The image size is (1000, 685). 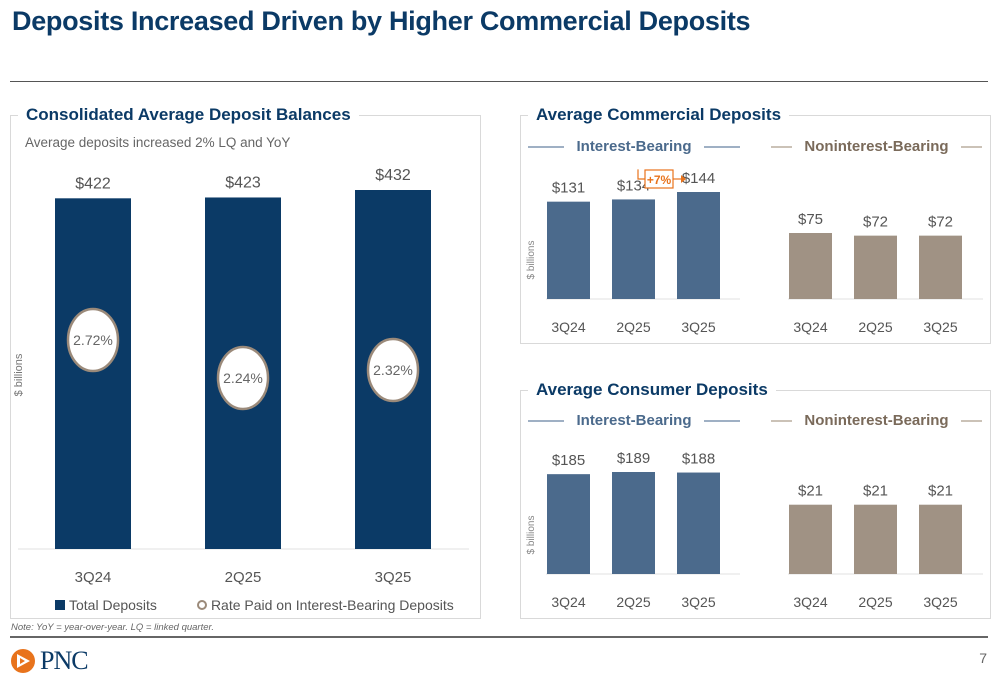 I want to click on bar-value-label: $144, so click(x=698, y=178).